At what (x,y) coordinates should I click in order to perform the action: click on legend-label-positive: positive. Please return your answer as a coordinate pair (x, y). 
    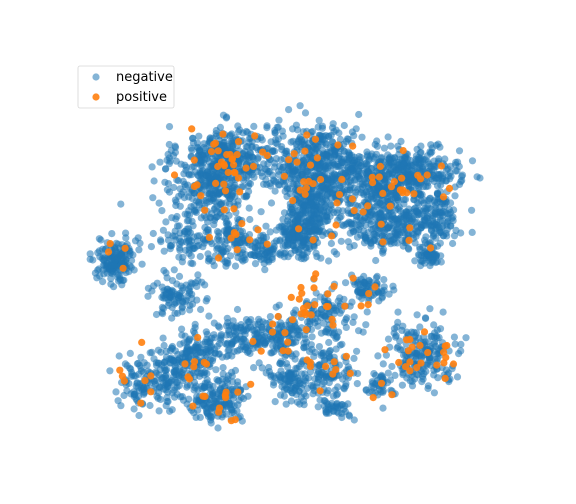
    Looking at the image, I should click on (141, 97).